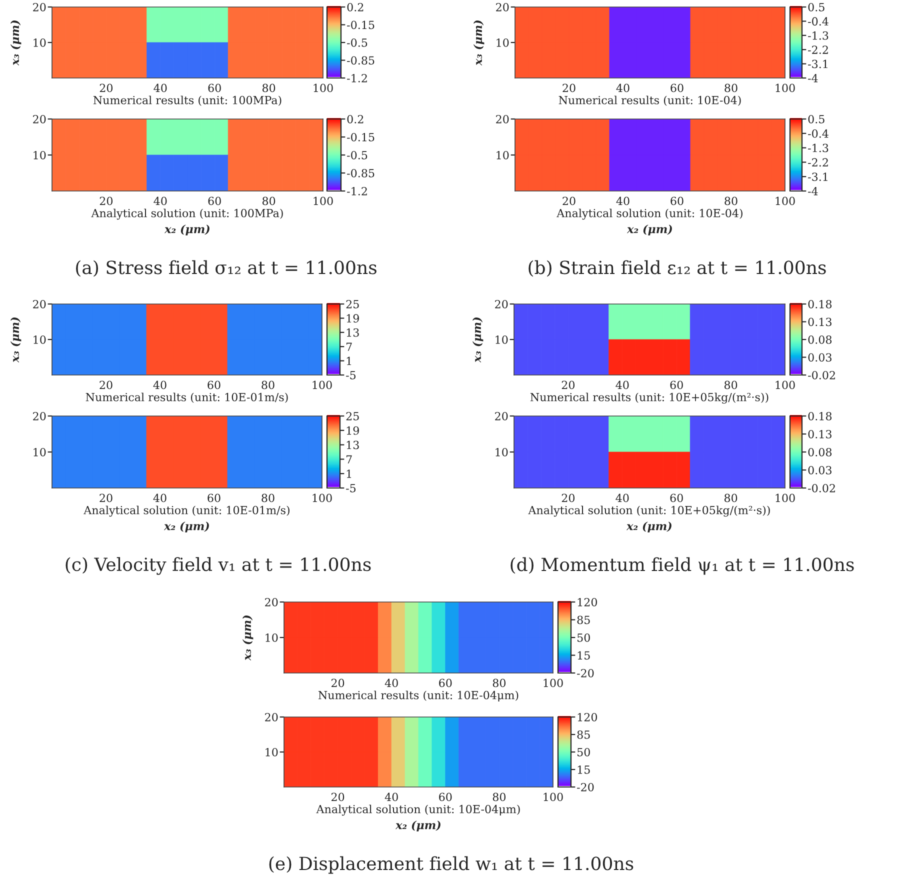 This screenshot has width=903, height=887. What do you see at coordinates (649, 398) in the screenshot?
I see `x-axis-title: Numerical results (unit: 10E+05kg/(m²·s))` at bounding box center [649, 398].